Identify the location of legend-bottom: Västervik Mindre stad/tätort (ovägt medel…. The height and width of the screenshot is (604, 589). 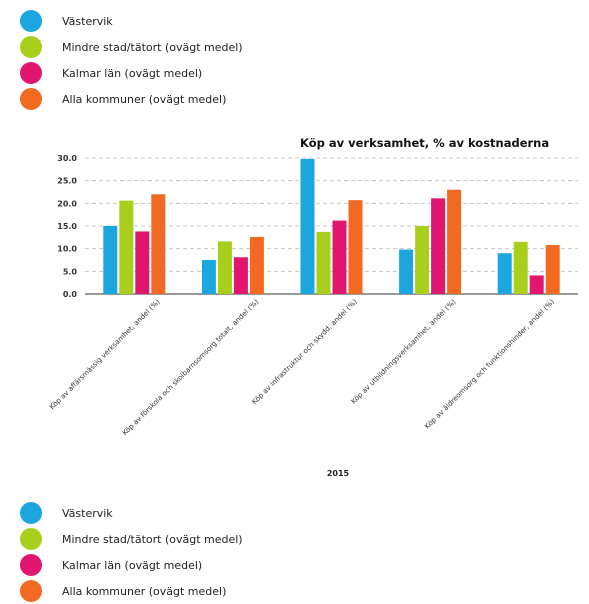
(131, 552).